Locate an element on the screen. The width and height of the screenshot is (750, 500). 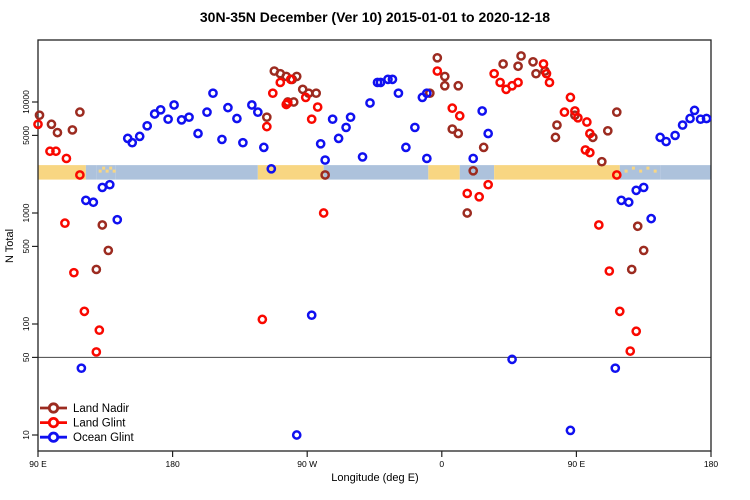
y-tick-label: 100 is located at coordinates (26, 324).